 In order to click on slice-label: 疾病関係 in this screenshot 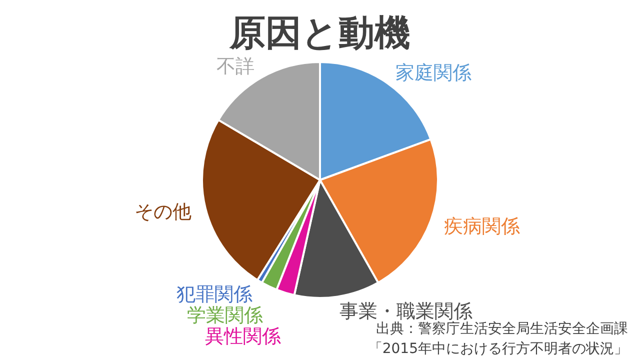, I will do `click(482, 226)`.